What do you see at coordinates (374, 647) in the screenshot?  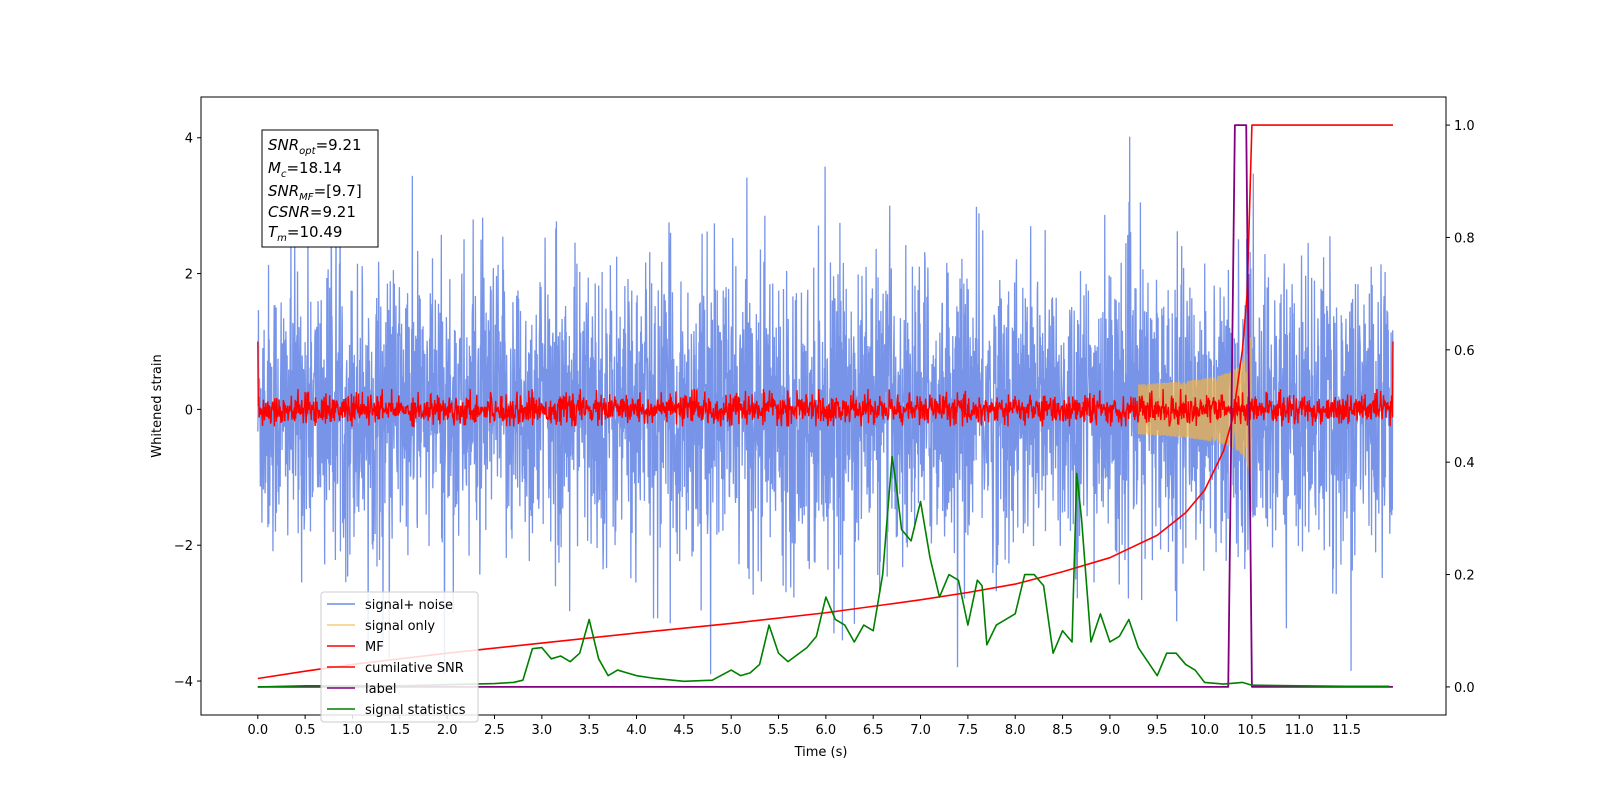 I see `legend-label: MF` at bounding box center [374, 647].